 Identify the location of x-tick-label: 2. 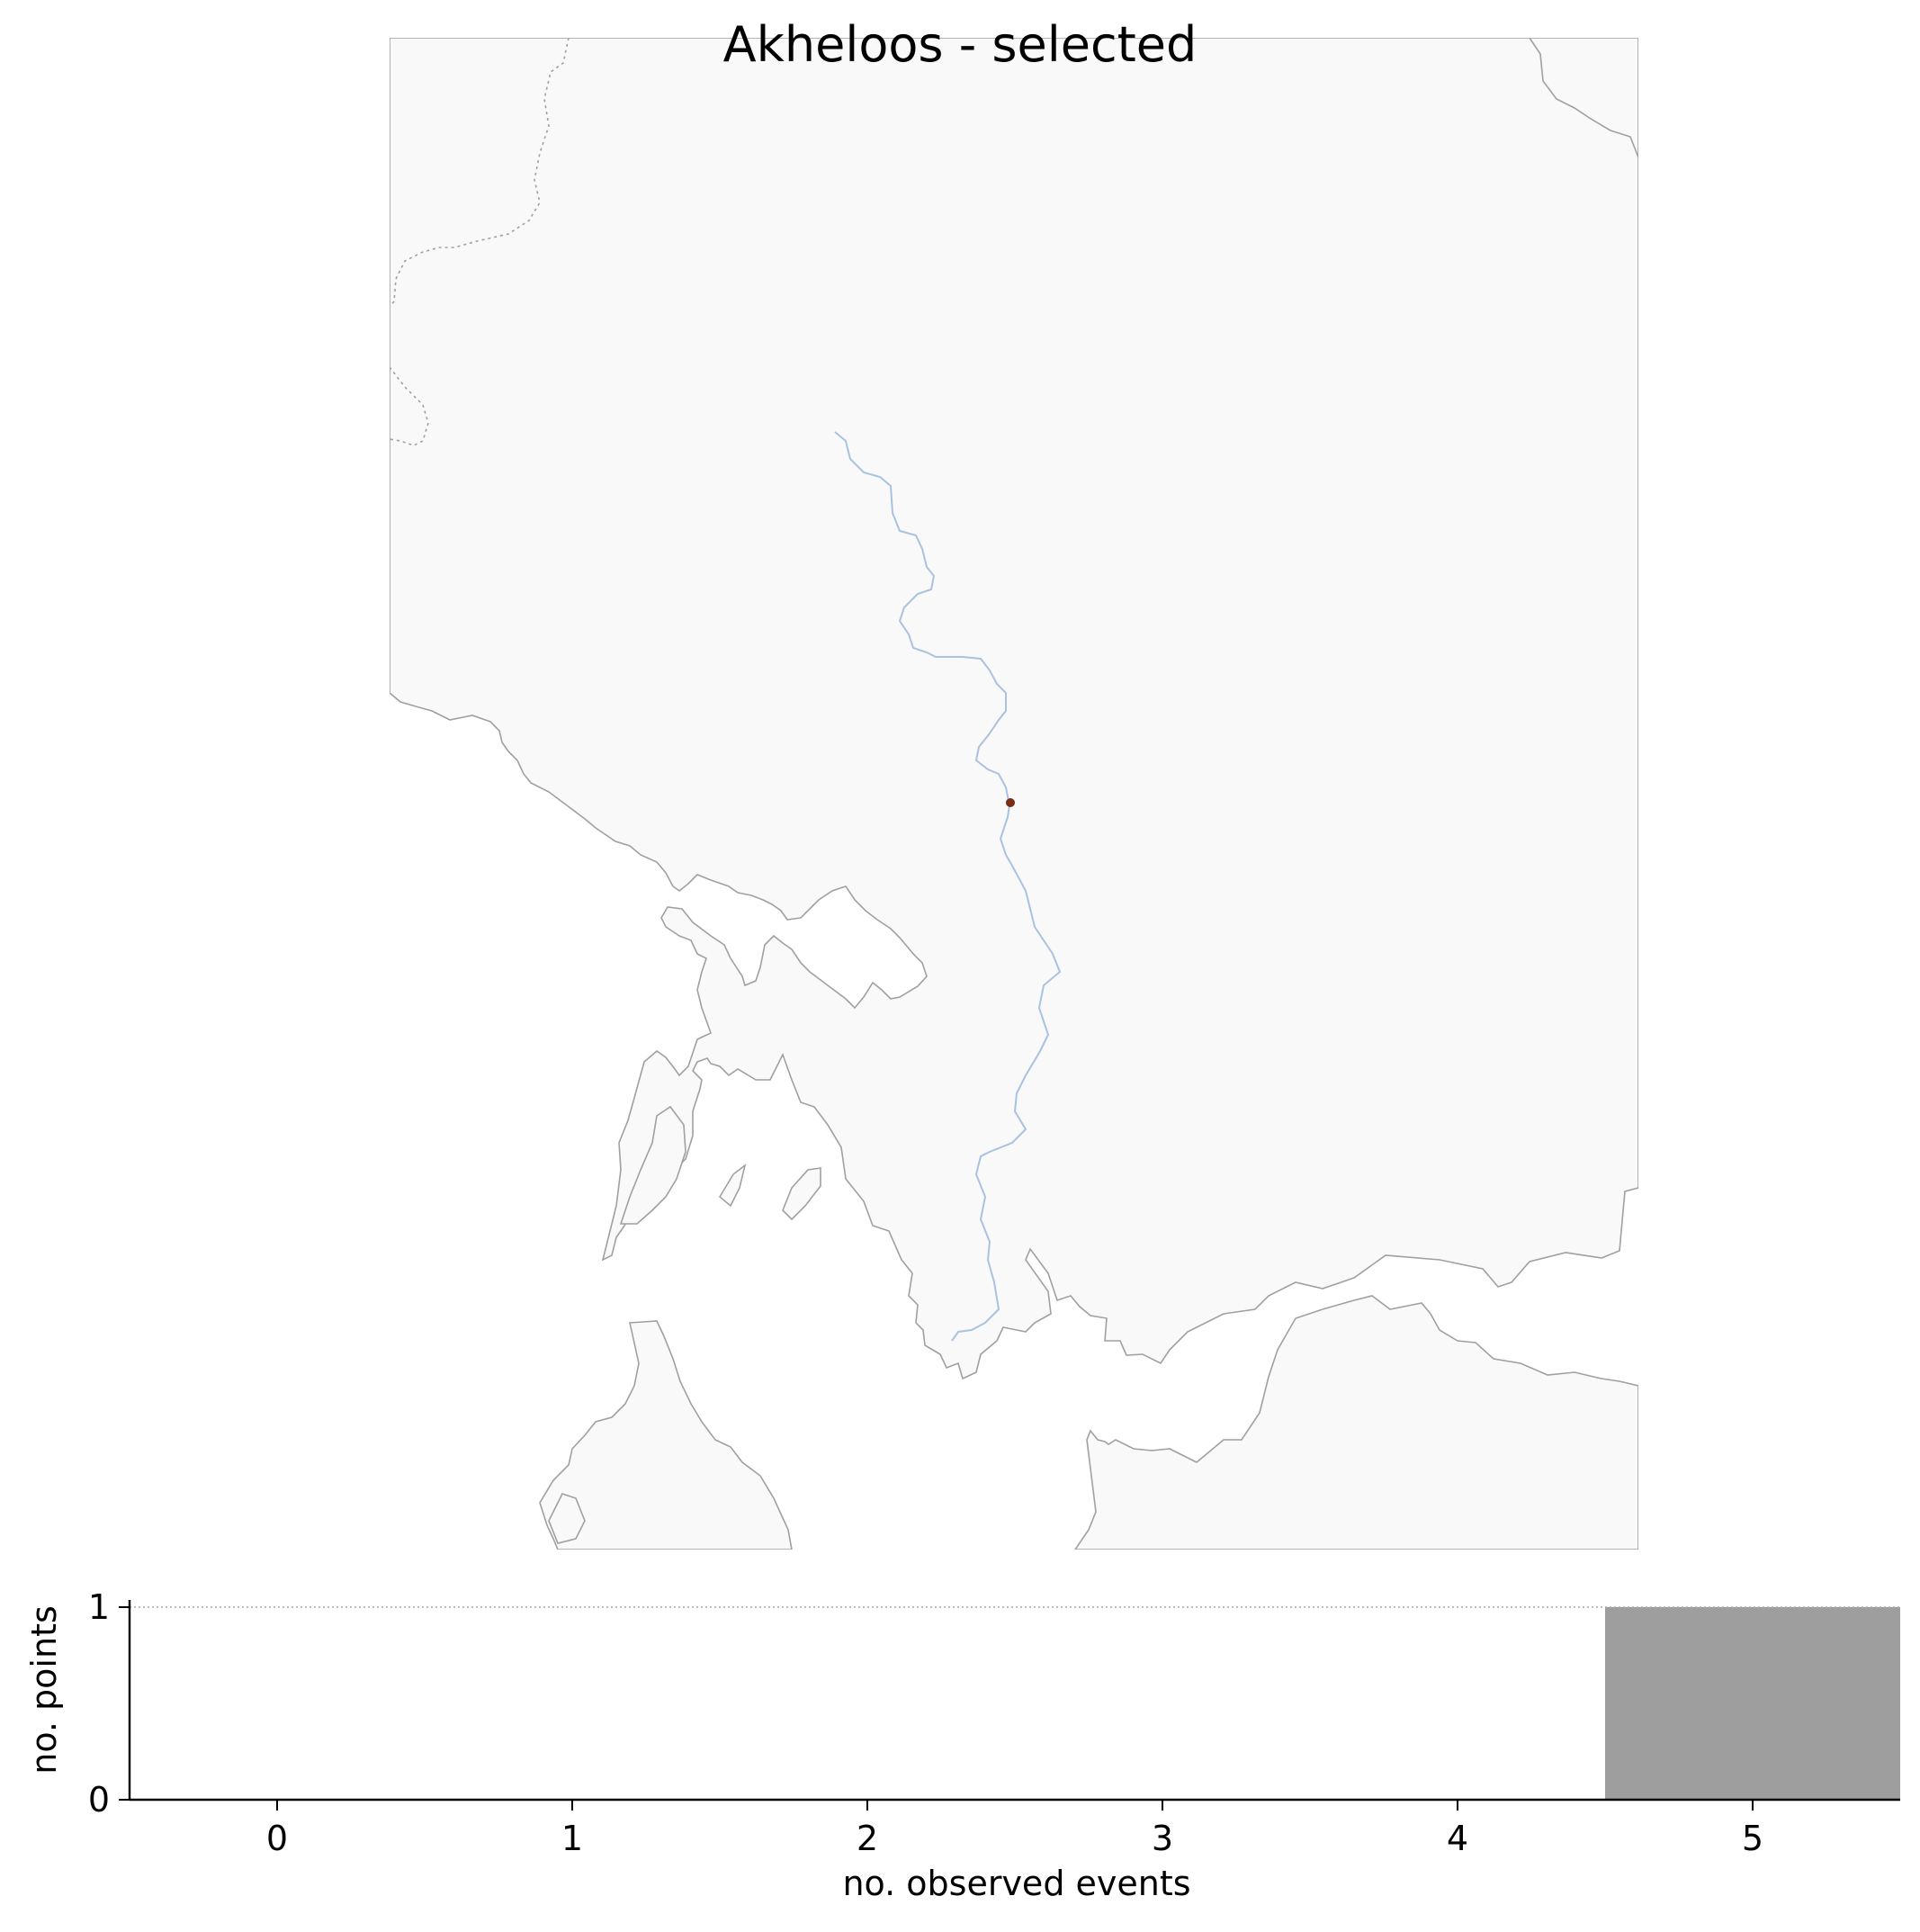
(868, 1838).